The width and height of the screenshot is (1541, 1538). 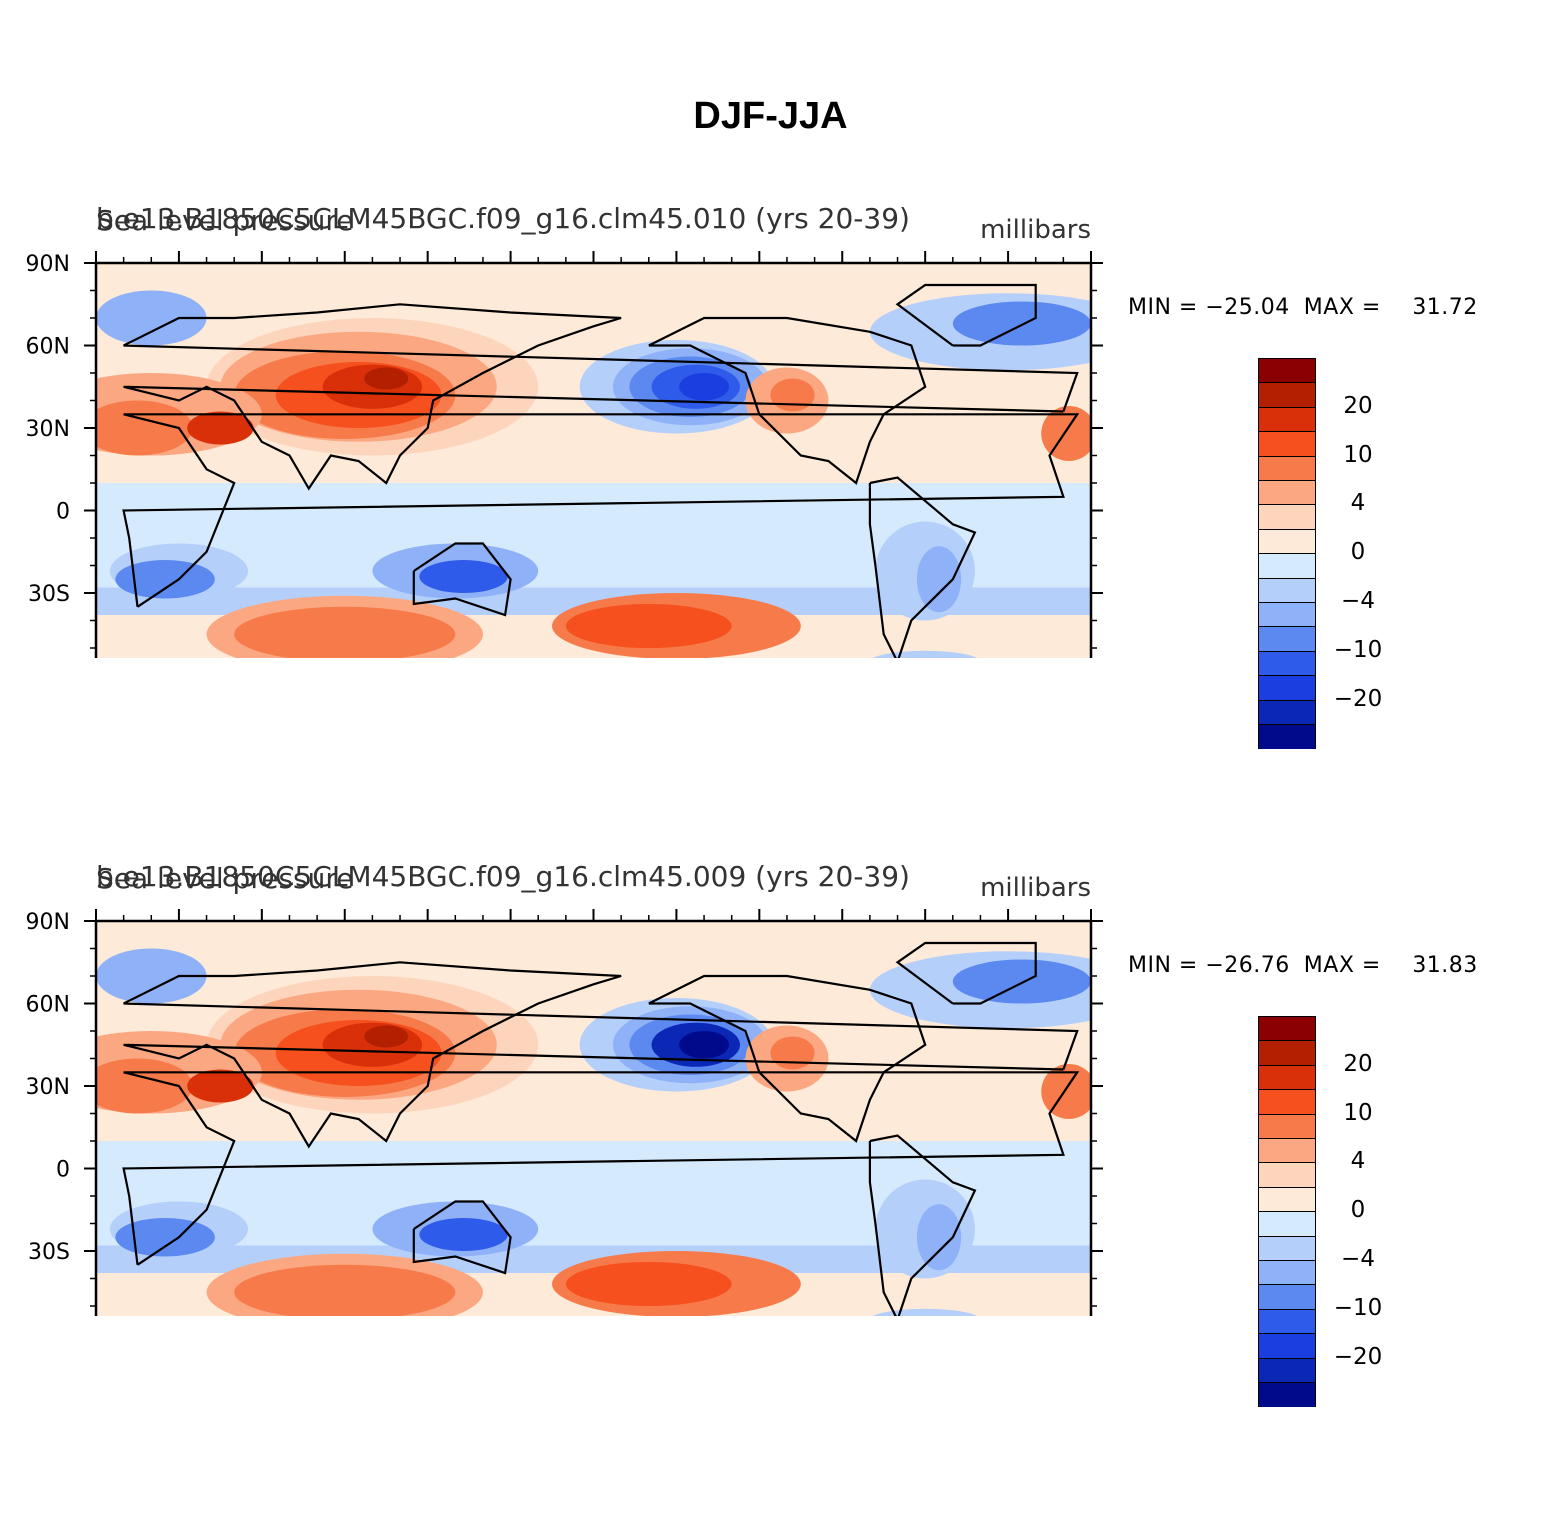 I want to click on max-value: 31.83, so click(x=1445, y=965).